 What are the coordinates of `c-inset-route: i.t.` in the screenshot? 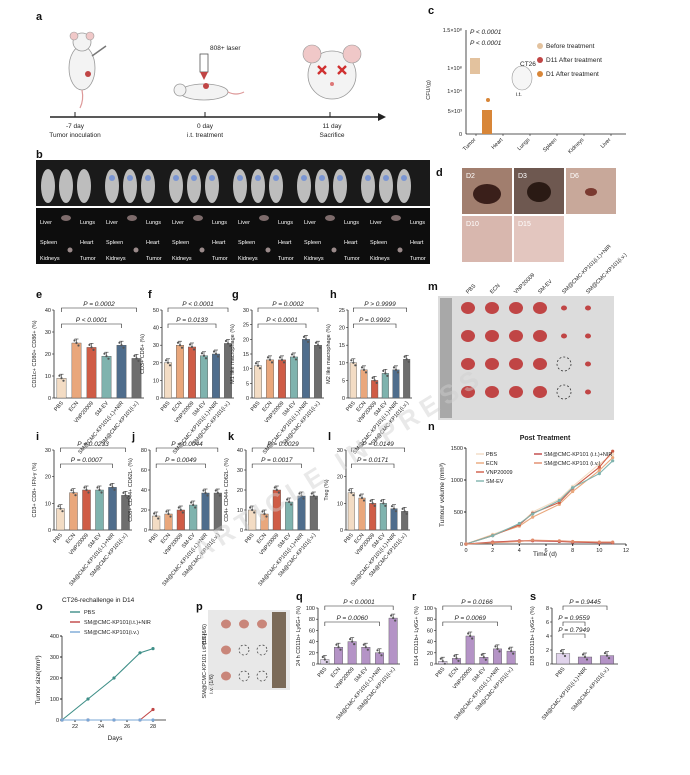 It's located at (519, 95).